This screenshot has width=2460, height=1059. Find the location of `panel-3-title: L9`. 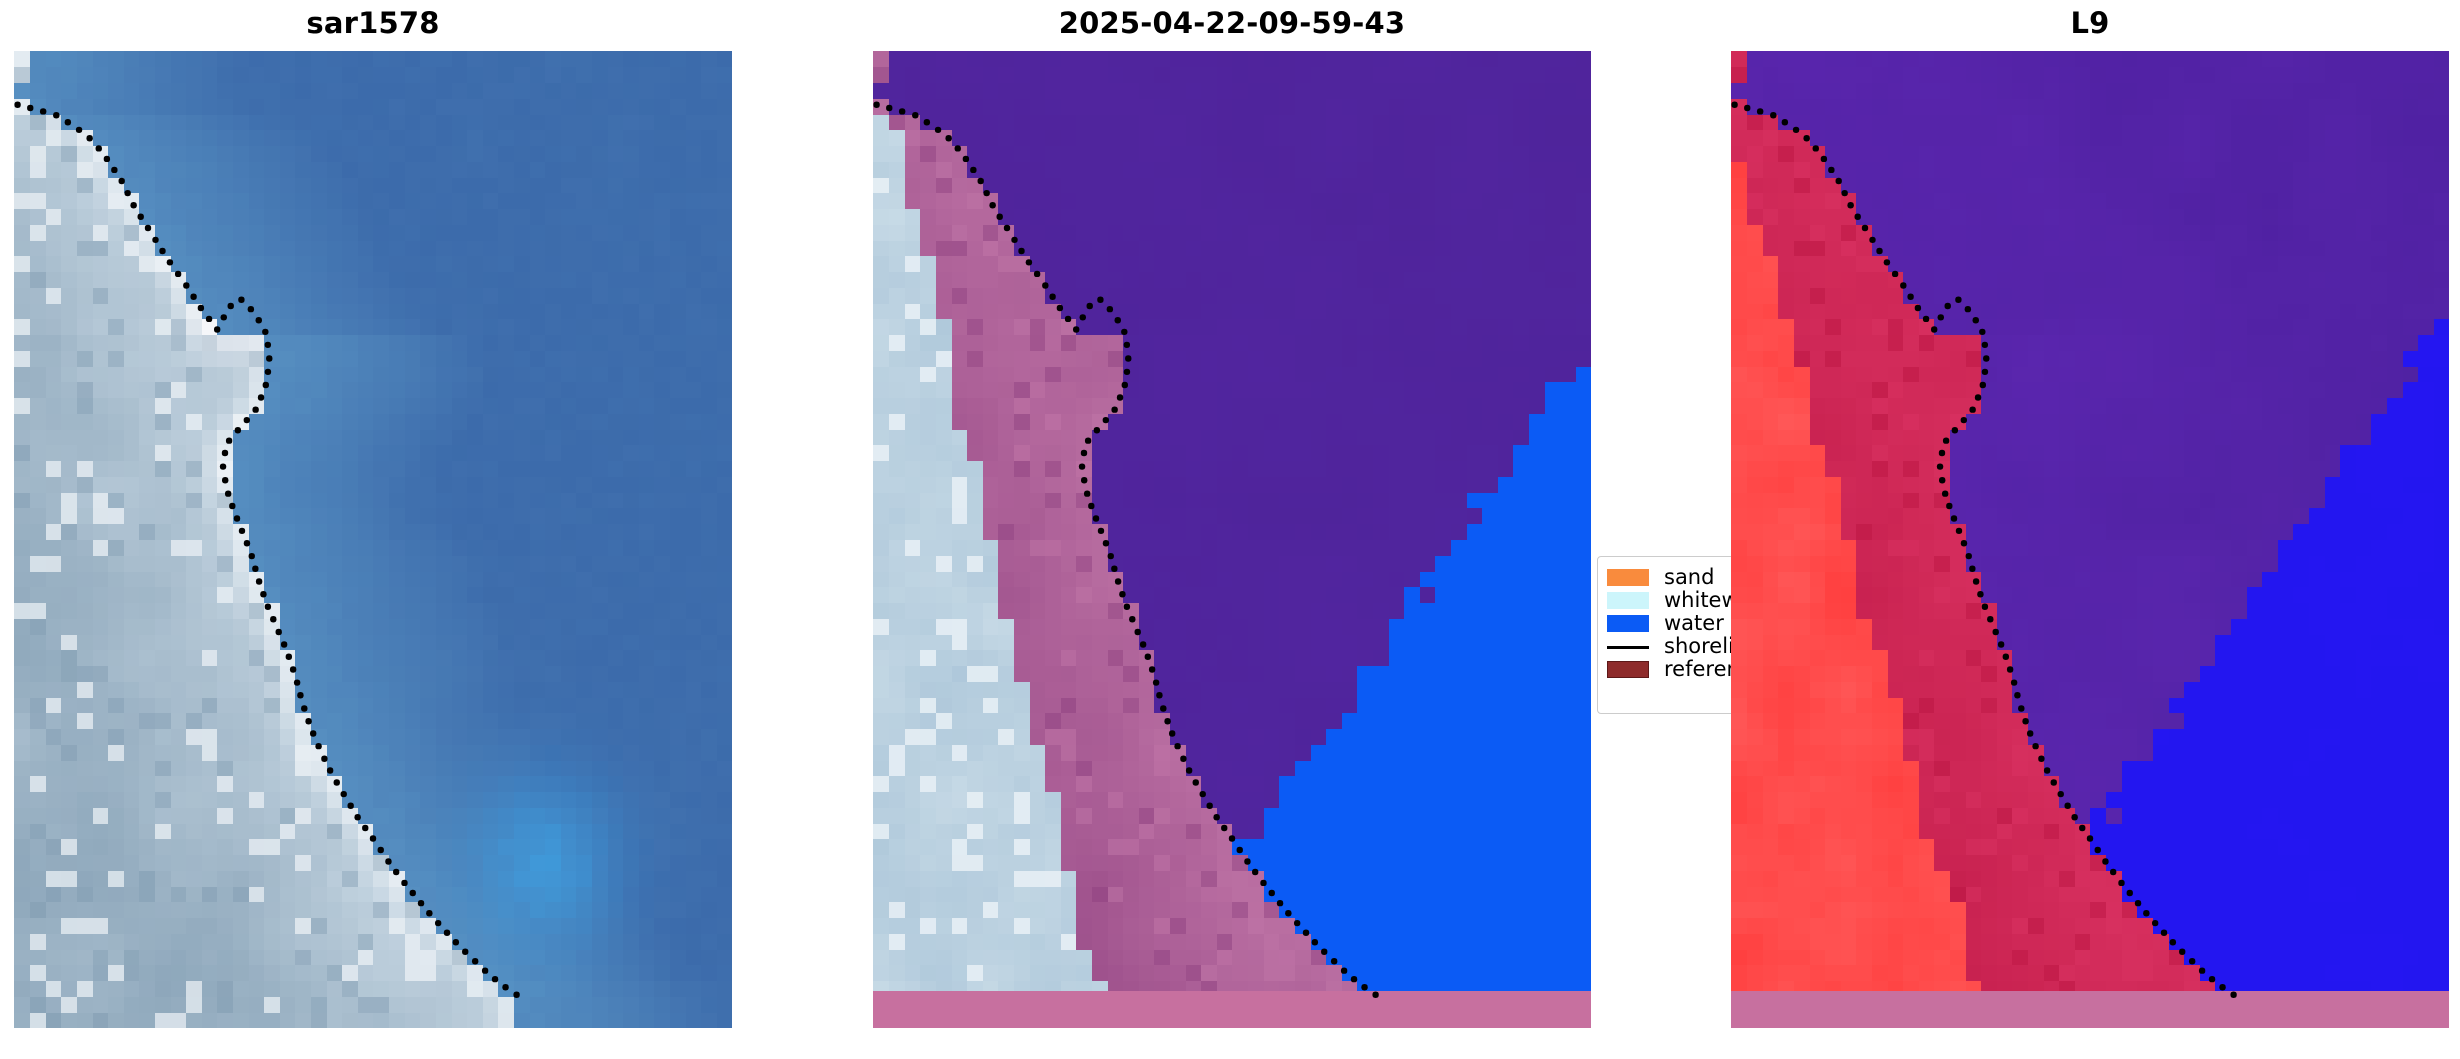

panel-3-title: L9 is located at coordinates (2090, 23).